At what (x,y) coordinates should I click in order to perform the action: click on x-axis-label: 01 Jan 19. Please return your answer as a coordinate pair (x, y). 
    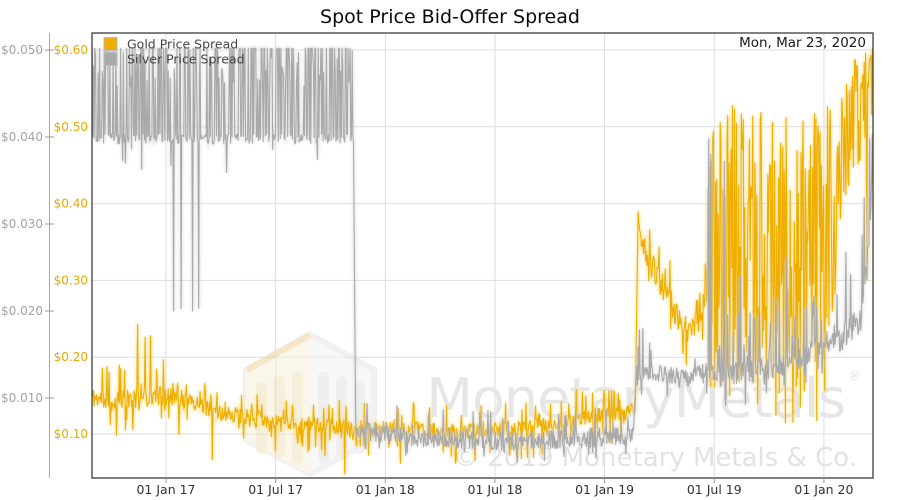
    Looking at the image, I should click on (604, 489).